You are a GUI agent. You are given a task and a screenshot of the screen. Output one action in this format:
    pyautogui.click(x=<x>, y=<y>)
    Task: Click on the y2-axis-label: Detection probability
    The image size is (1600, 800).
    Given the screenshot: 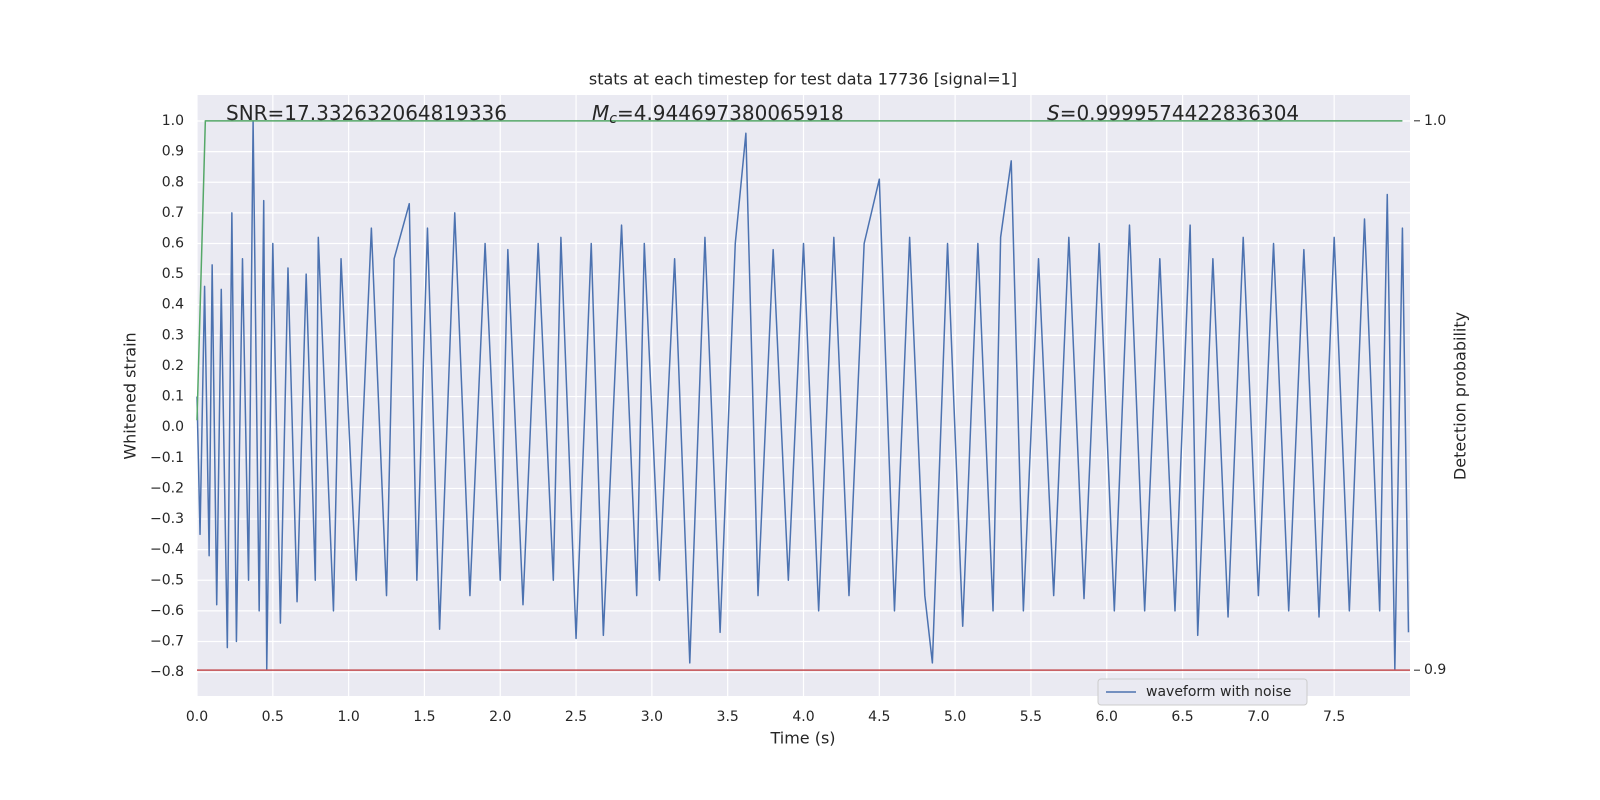 What is the action you would take?
    pyautogui.click(x=1460, y=396)
    